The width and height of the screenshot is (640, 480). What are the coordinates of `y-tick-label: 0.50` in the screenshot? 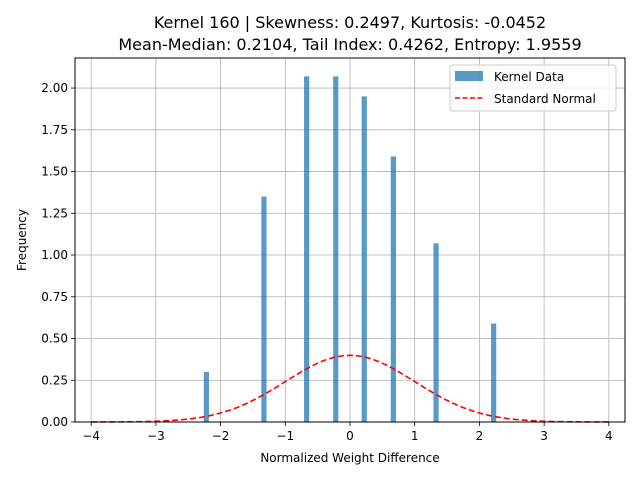 It's located at (54, 339).